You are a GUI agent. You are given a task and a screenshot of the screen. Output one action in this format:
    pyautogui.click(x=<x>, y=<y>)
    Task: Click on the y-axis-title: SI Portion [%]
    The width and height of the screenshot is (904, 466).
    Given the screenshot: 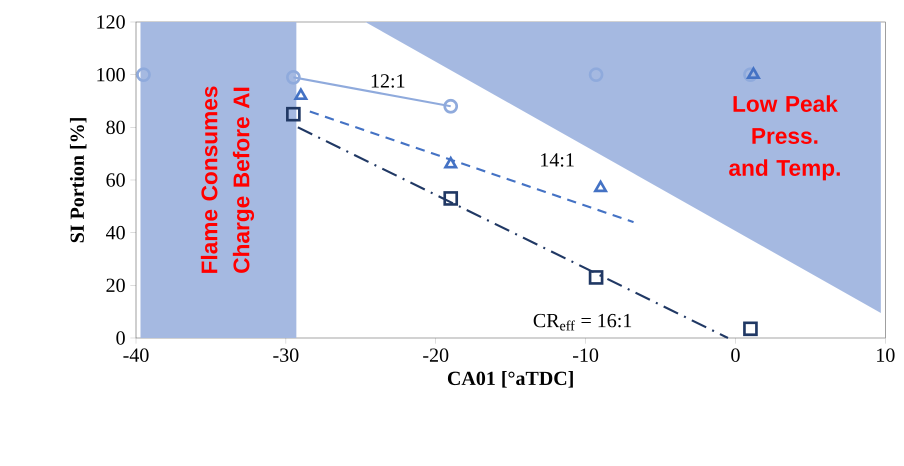 What is the action you would take?
    pyautogui.click(x=78, y=180)
    